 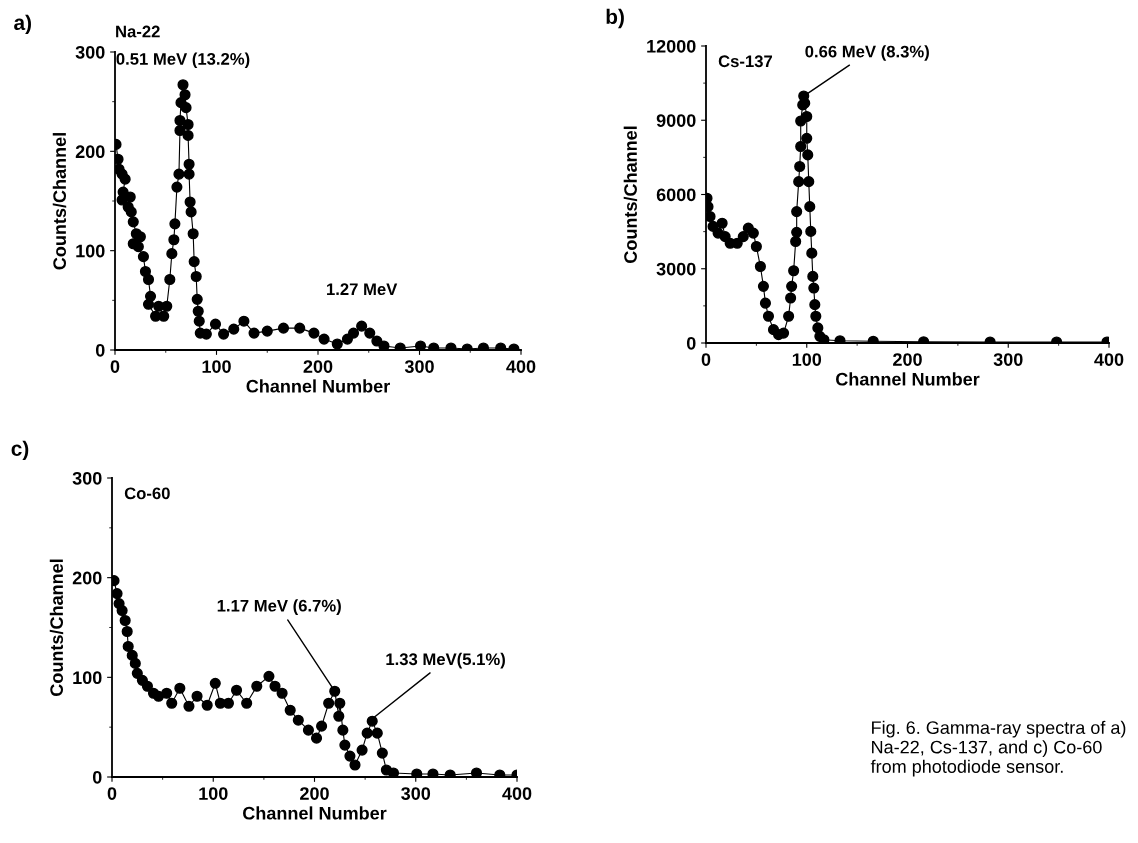 What do you see at coordinates (147, 493) in the screenshot?
I see `annotation: Co-60` at bounding box center [147, 493].